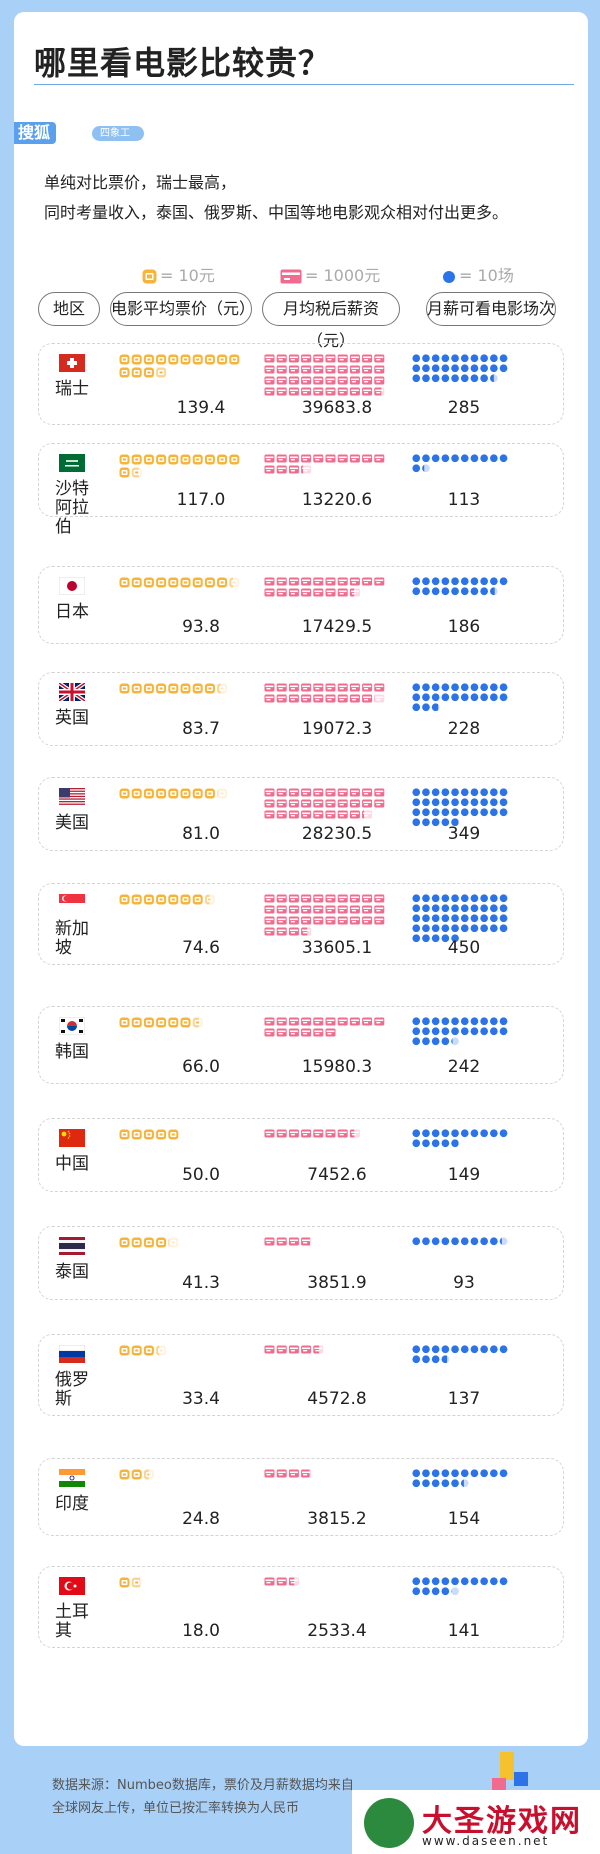  Describe the element at coordinates (72, 363) in the screenshot. I see `switzerland-flag` at that location.